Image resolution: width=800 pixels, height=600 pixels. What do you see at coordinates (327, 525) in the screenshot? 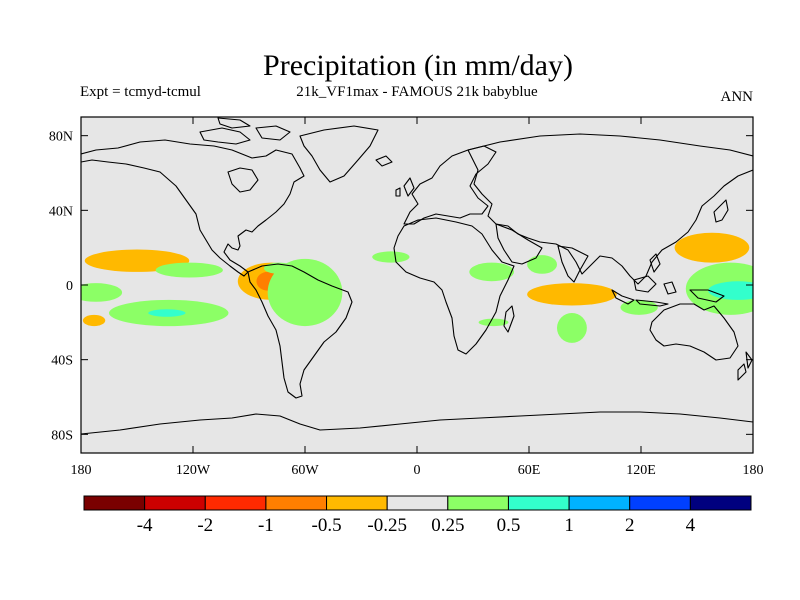
I see `colorbar-label: -0.5` at bounding box center [327, 525].